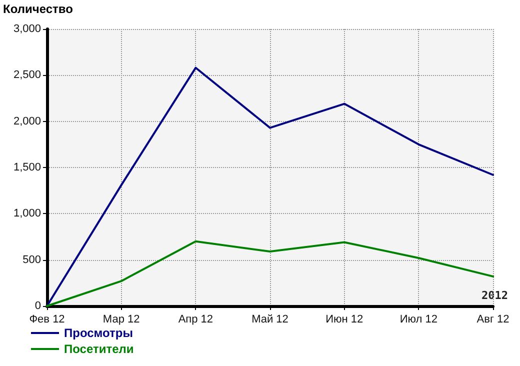  What do you see at coordinates (495, 295) in the screenshot?
I see `annotation: 2012` at bounding box center [495, 295].